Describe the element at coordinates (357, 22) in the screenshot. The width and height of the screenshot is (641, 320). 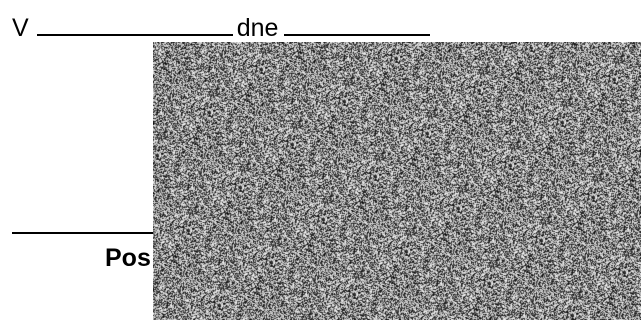
I see `date-blank` at that location.